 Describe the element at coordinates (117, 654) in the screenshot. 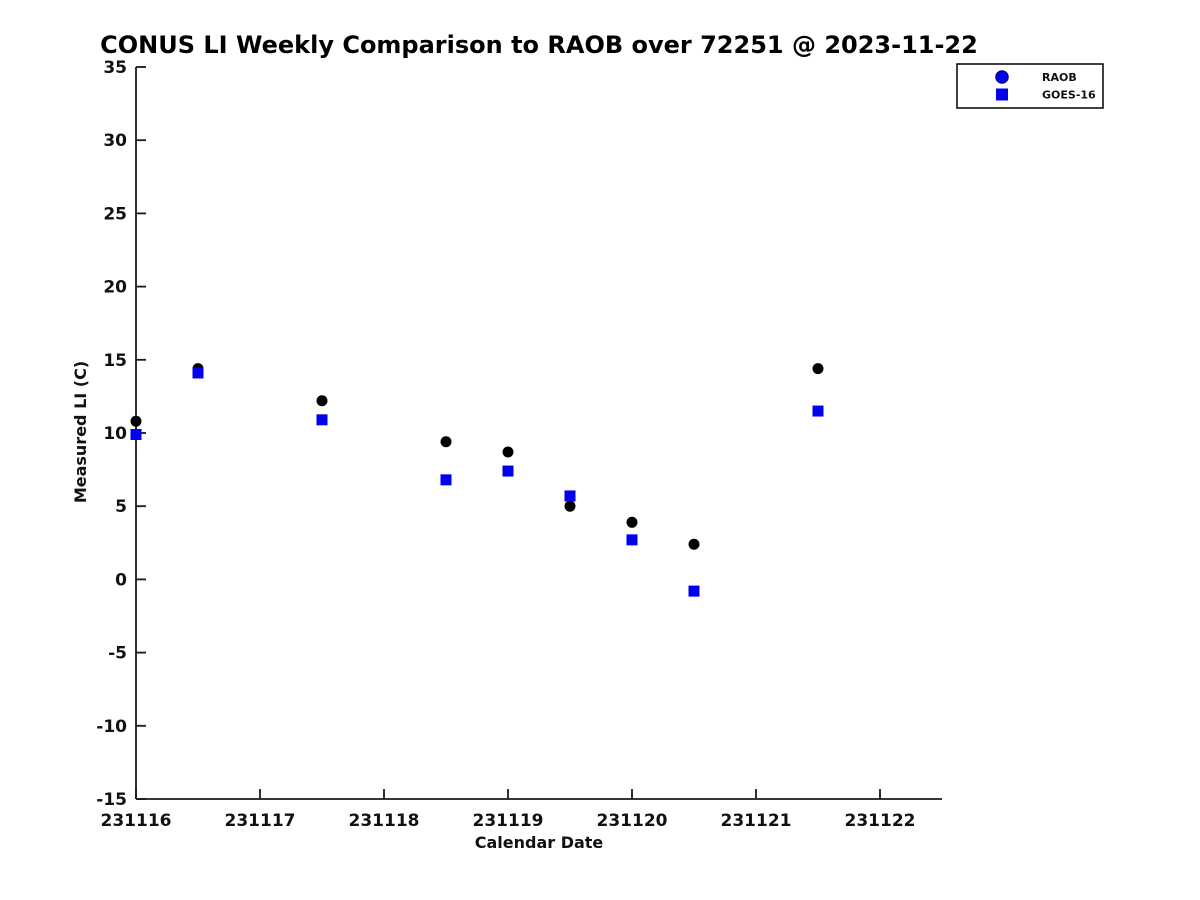

I see `y-tick-label: -5` at that location.